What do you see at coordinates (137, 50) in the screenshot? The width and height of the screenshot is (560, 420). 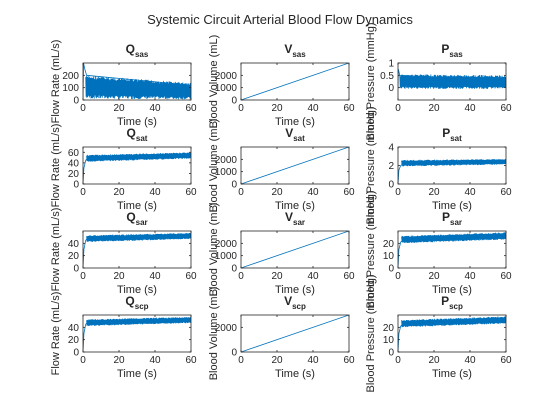 I see `subplot-title: Qsas` at bounding box center [137, 50].